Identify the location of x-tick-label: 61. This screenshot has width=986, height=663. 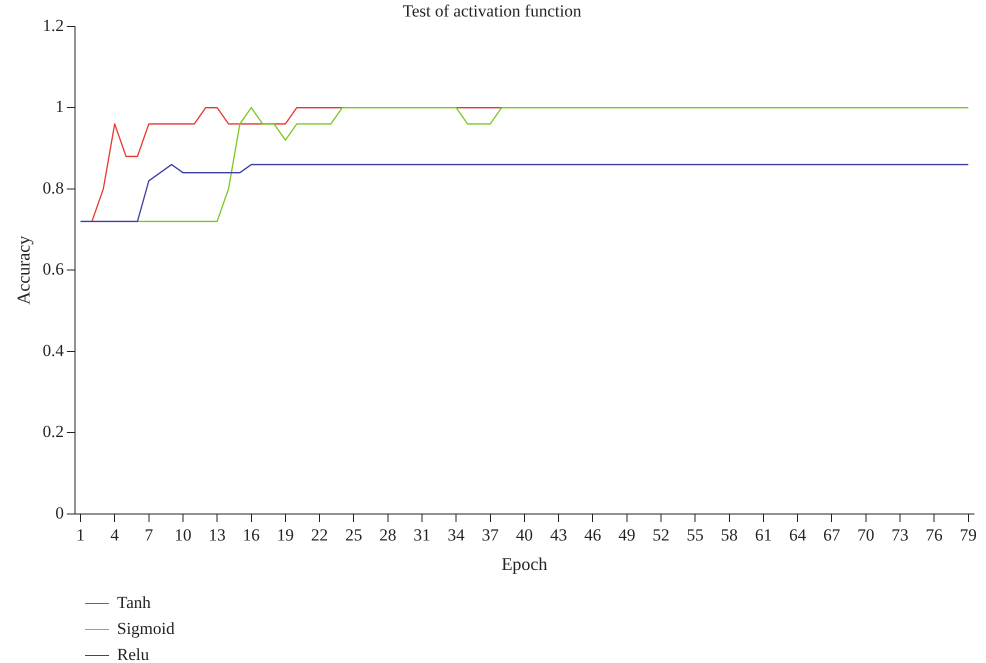
(763, 535).